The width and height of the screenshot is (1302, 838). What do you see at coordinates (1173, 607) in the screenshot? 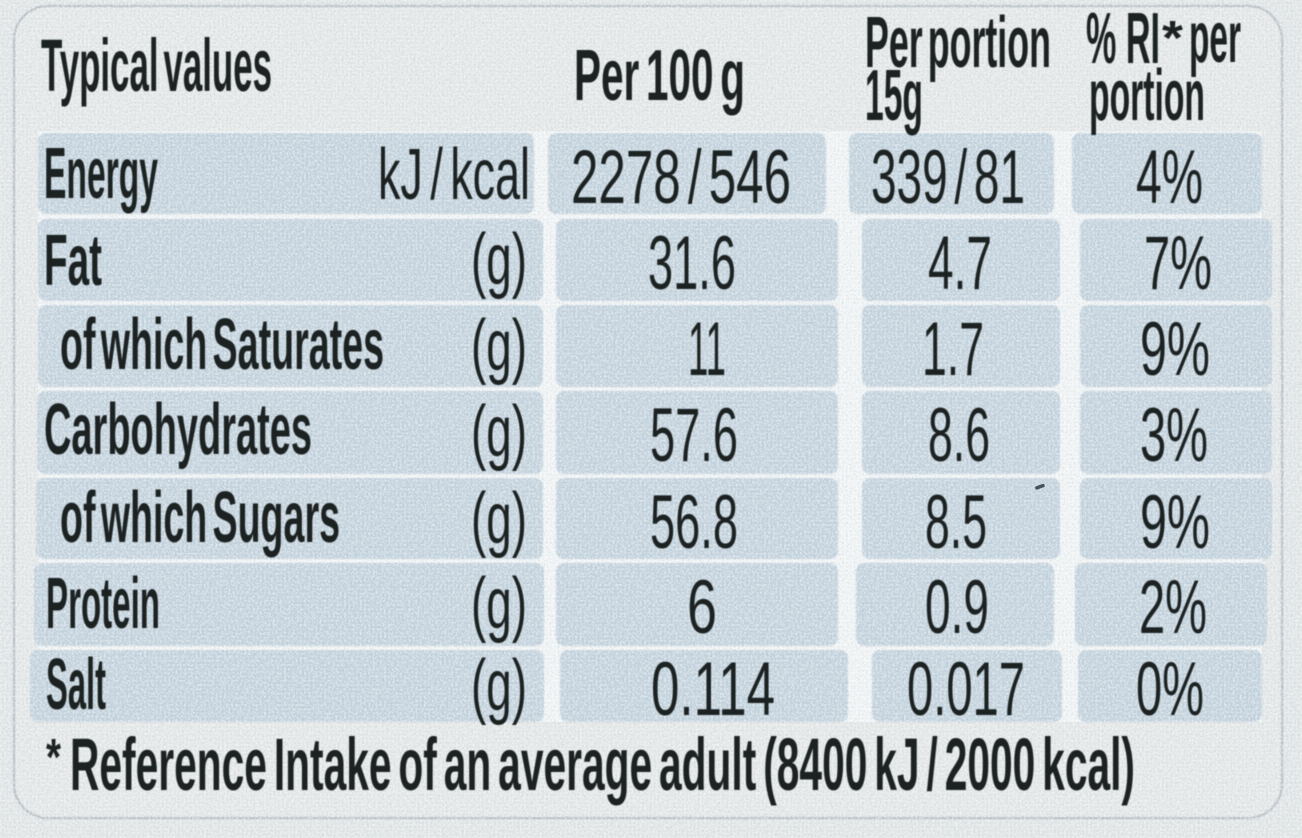
I see `svg-text: 2%` at bounding box center [1173, 607].